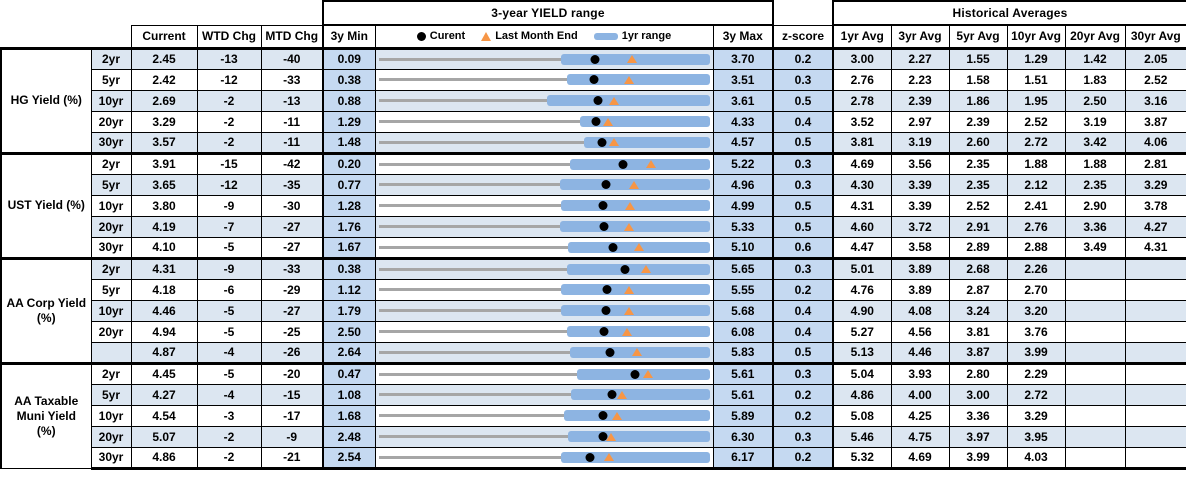 The width and height of the screenshot is (1186, 487). What do you see at coordinates (920, 142) in the screenshot?
I see `avg-3yr-value: 3.19` at bounding box center [920, 142].